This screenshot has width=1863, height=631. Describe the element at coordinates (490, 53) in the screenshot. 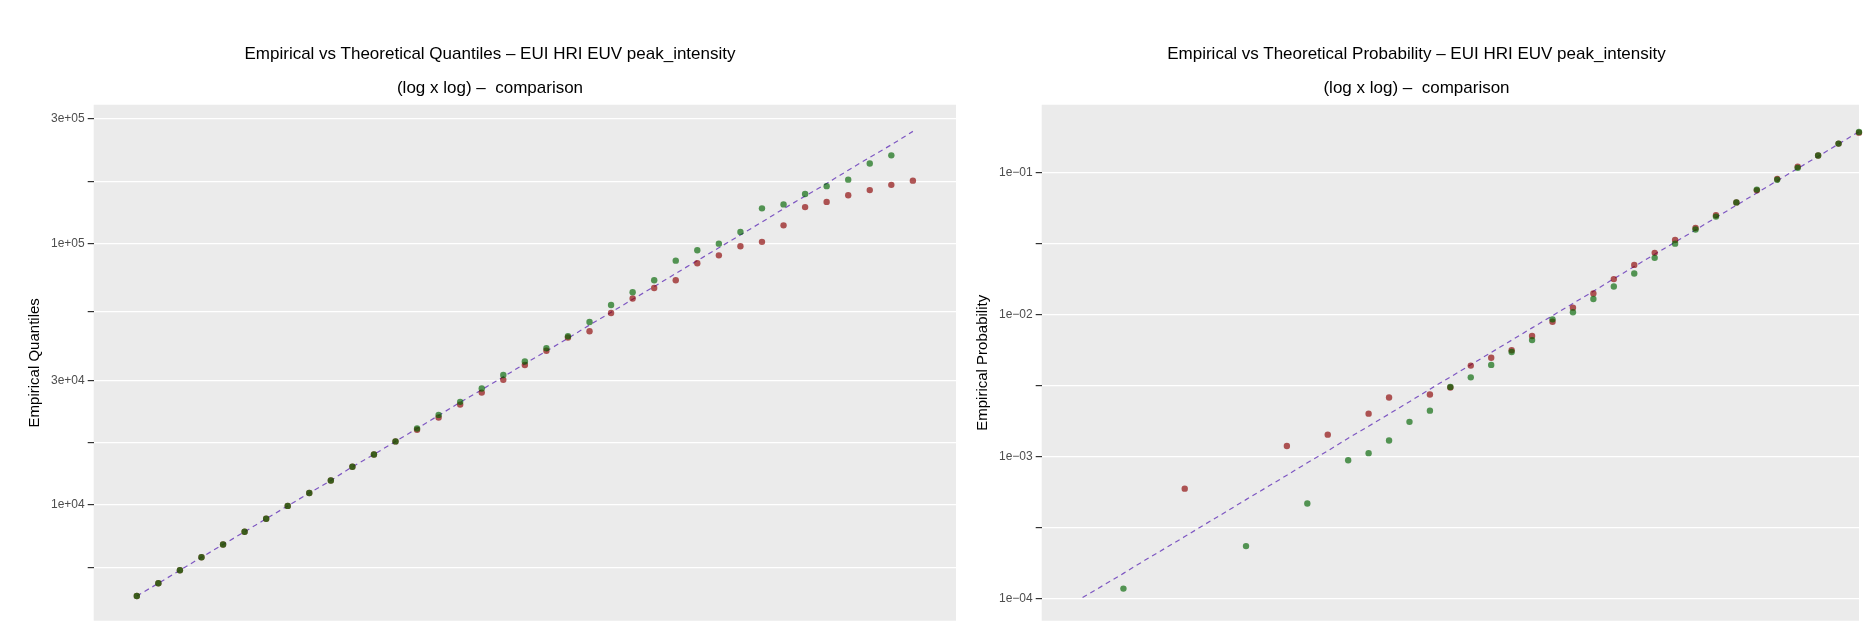

I see `chart-title: Empirical vs Theoretical Quantiles – EUI HRI EUV peak_intensity` at that location.